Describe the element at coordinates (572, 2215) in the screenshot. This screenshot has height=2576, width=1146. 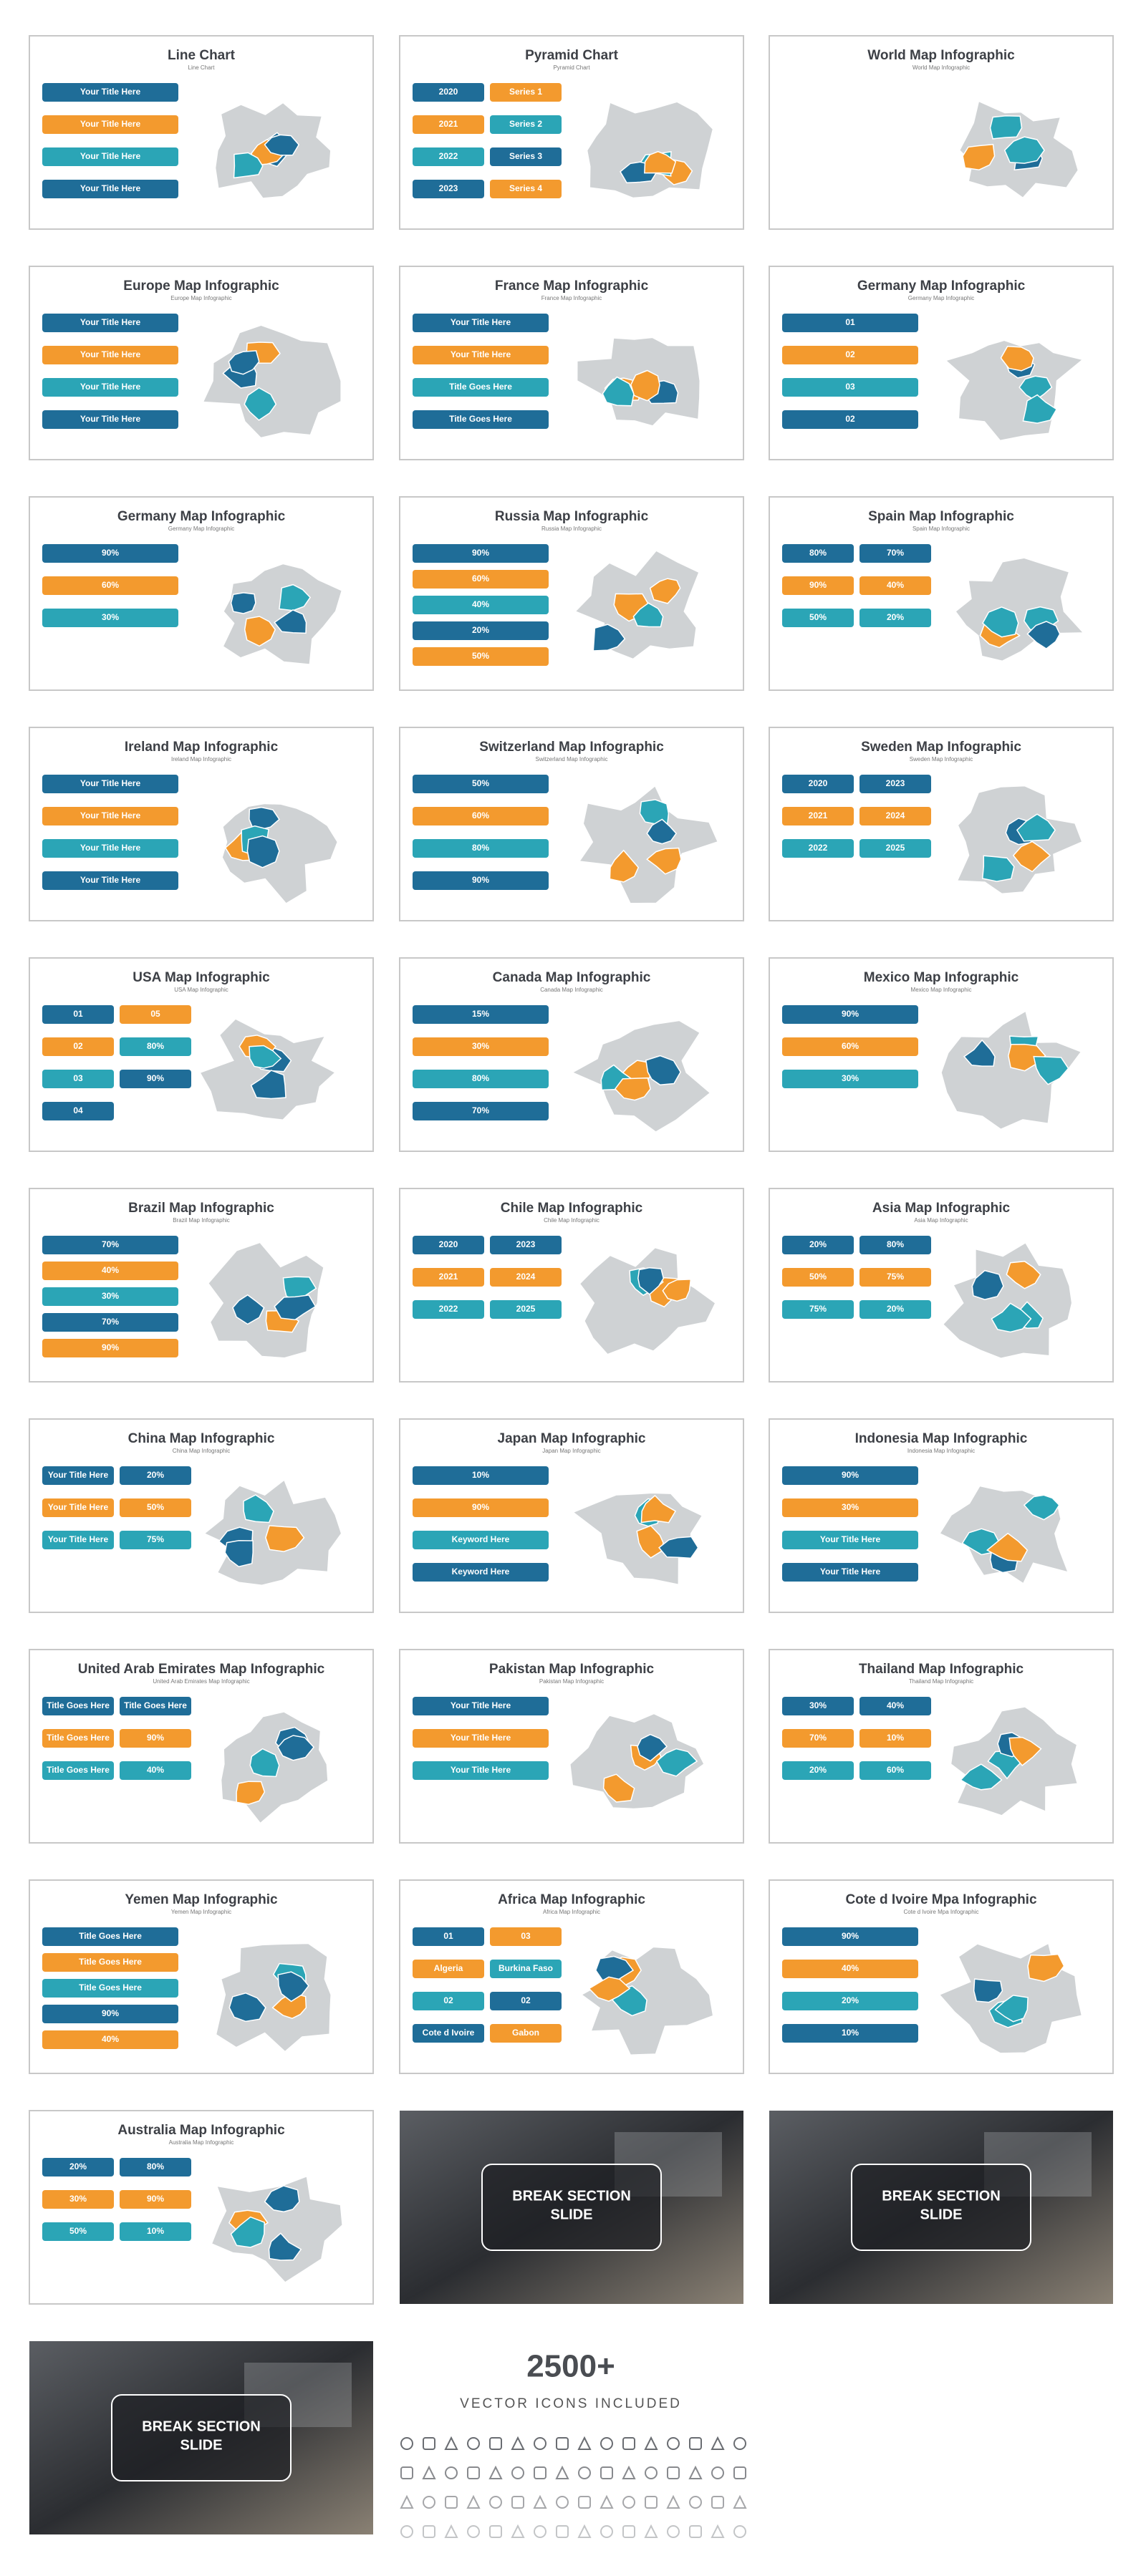
I see `break-title: SLIDE` at that location.